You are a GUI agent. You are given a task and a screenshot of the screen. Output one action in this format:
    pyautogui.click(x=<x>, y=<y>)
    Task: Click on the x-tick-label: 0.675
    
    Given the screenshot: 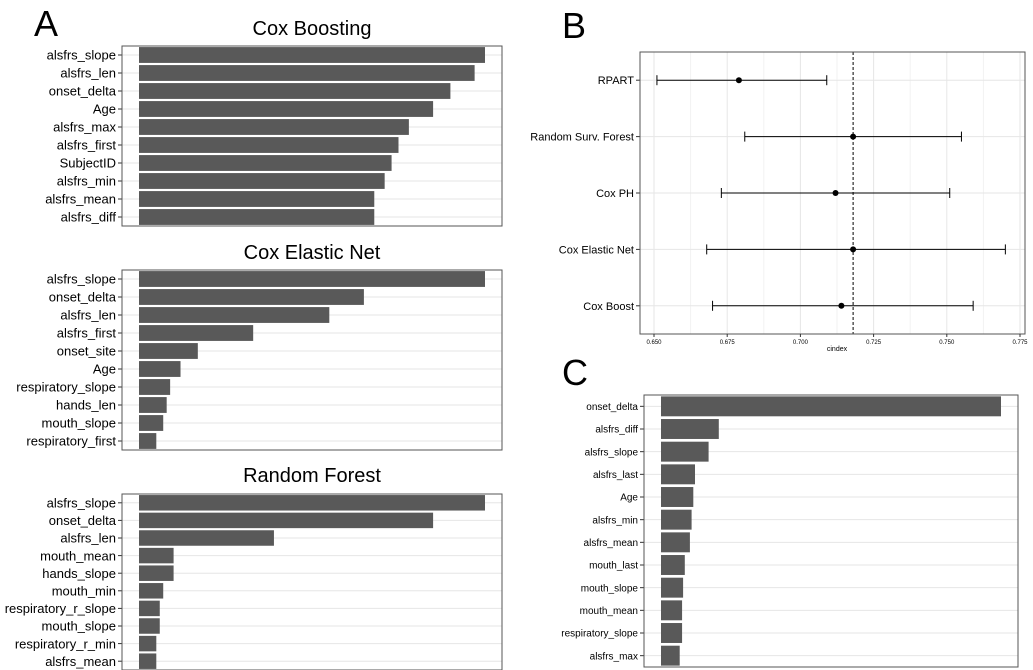 What is the action you would take?
    pyautogui.click(x=728, y=343)
    